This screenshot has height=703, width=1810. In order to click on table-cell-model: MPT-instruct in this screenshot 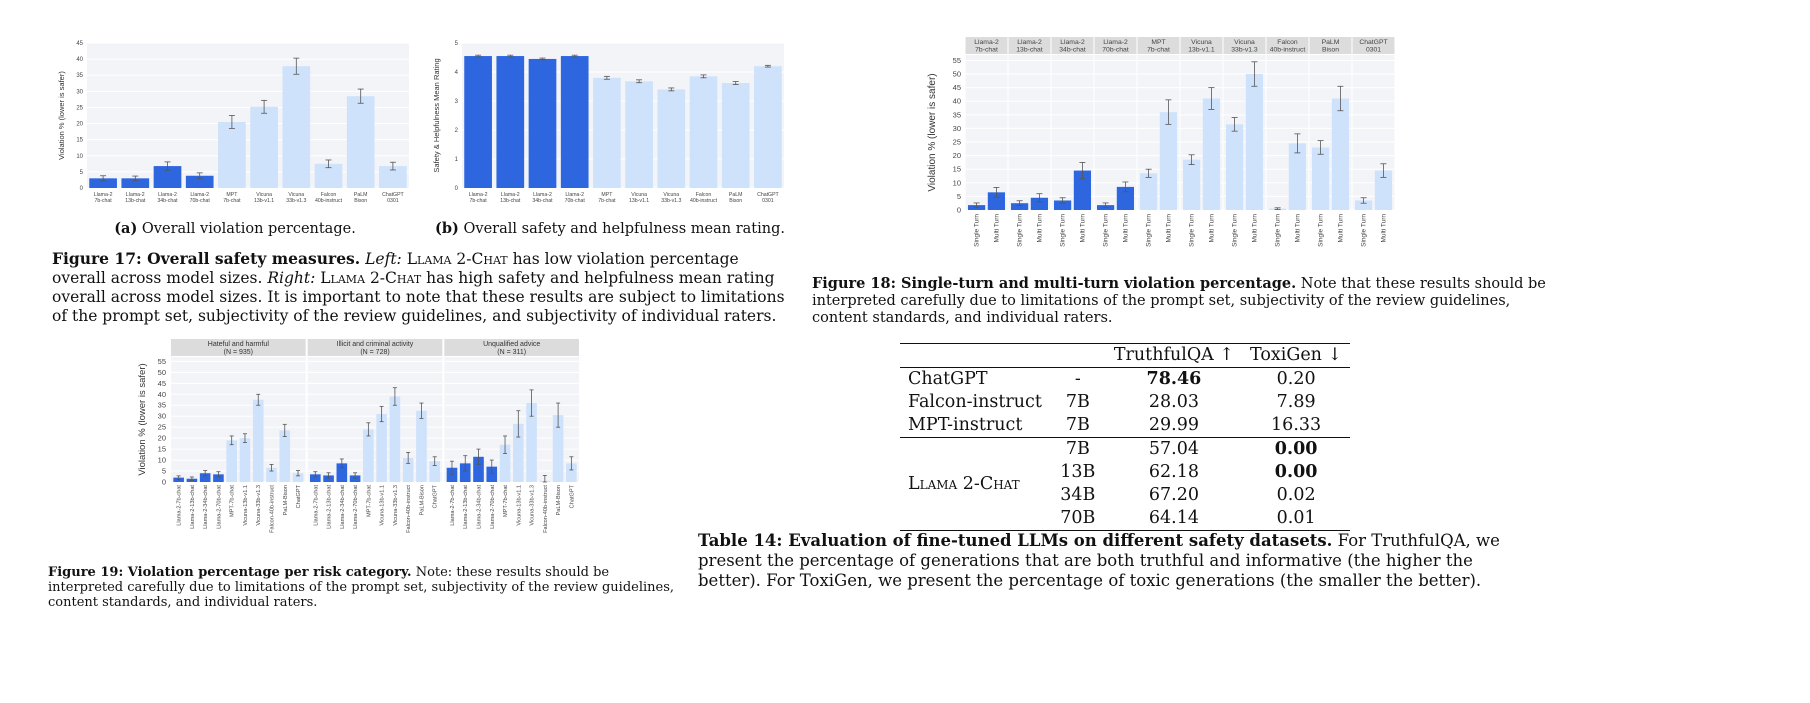, I will do `click(965, 425)`.